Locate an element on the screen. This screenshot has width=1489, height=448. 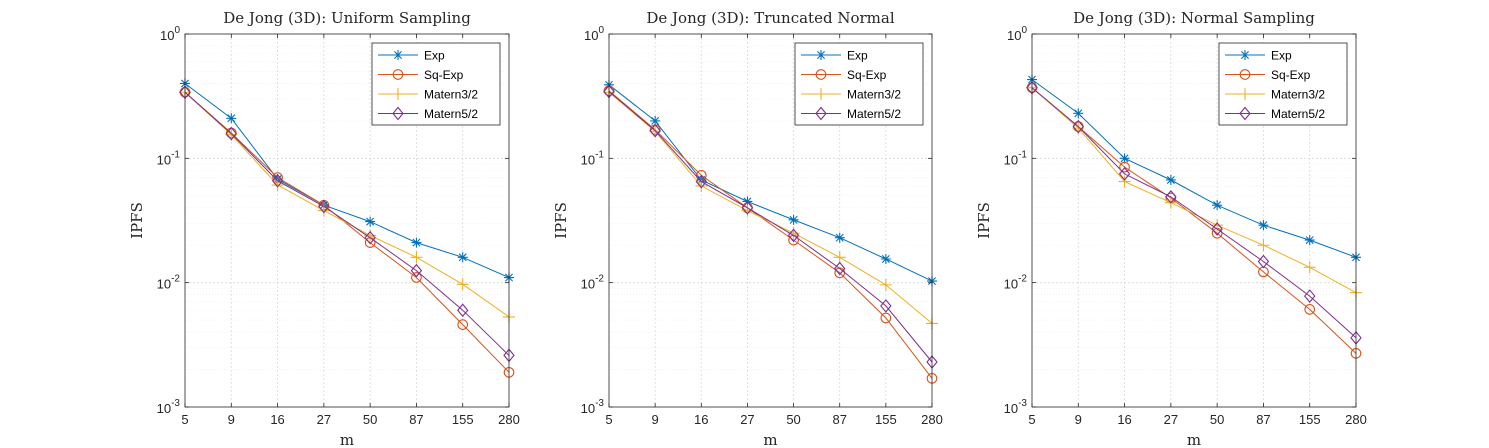
chart-title: De Jong (3D): Uniform Sampling is located at coordinates (347, 18).